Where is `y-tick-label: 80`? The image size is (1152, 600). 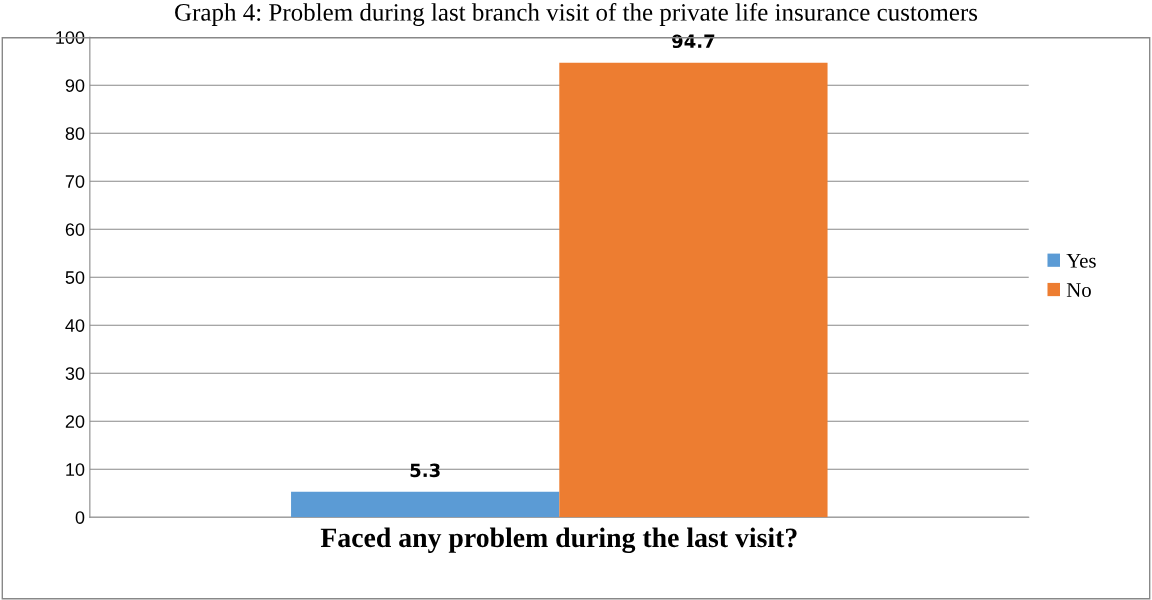 y-tick-label: 80 is located at coordinates (75, 133).